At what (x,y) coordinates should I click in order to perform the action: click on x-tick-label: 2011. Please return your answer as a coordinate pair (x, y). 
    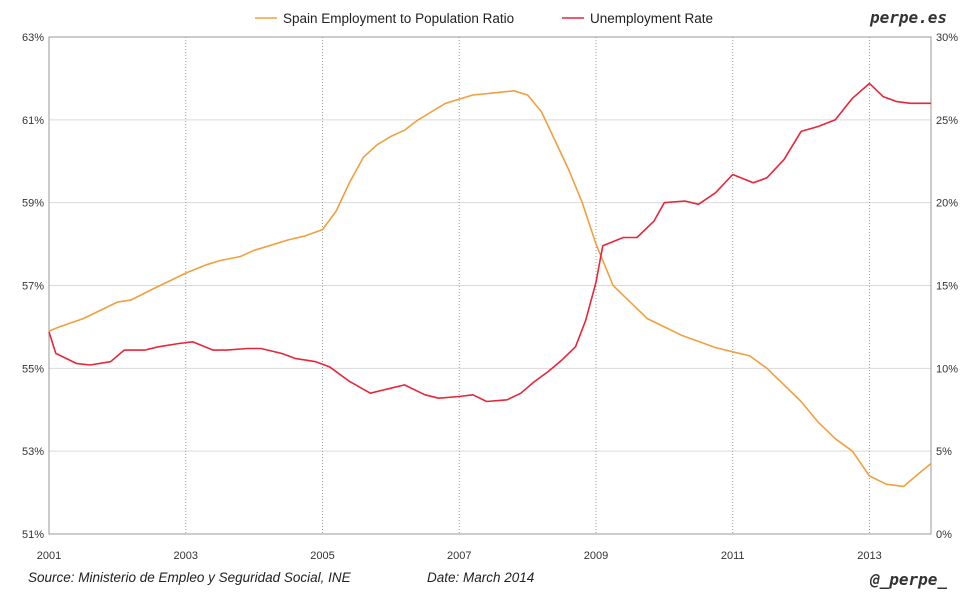
    Looking at the image, I should click on (733, 556).